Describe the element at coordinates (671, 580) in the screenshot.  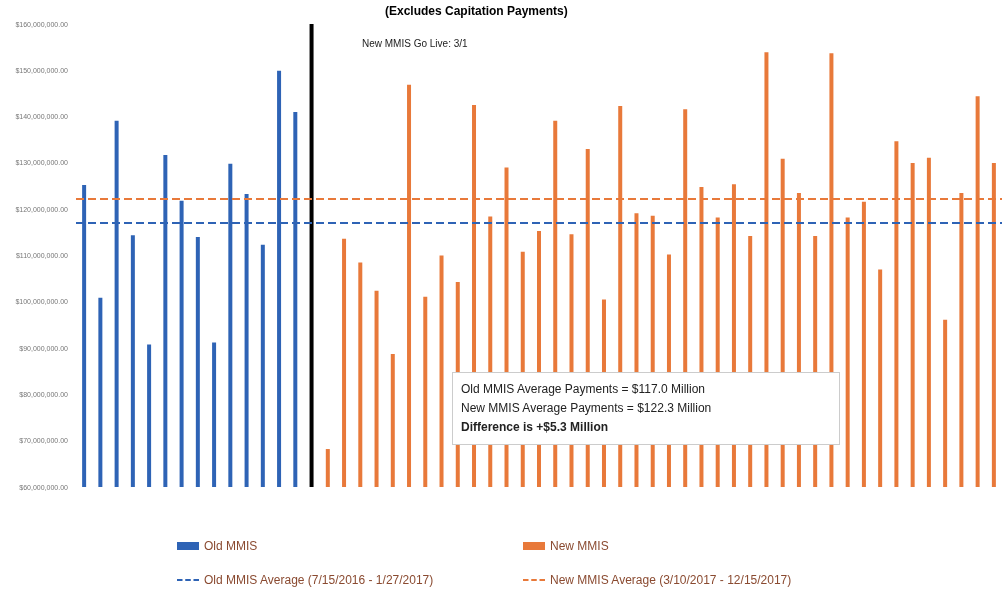
I see `legend-label: New MMIS Average (3/10/2017 - 12/15/2017)` at that location.